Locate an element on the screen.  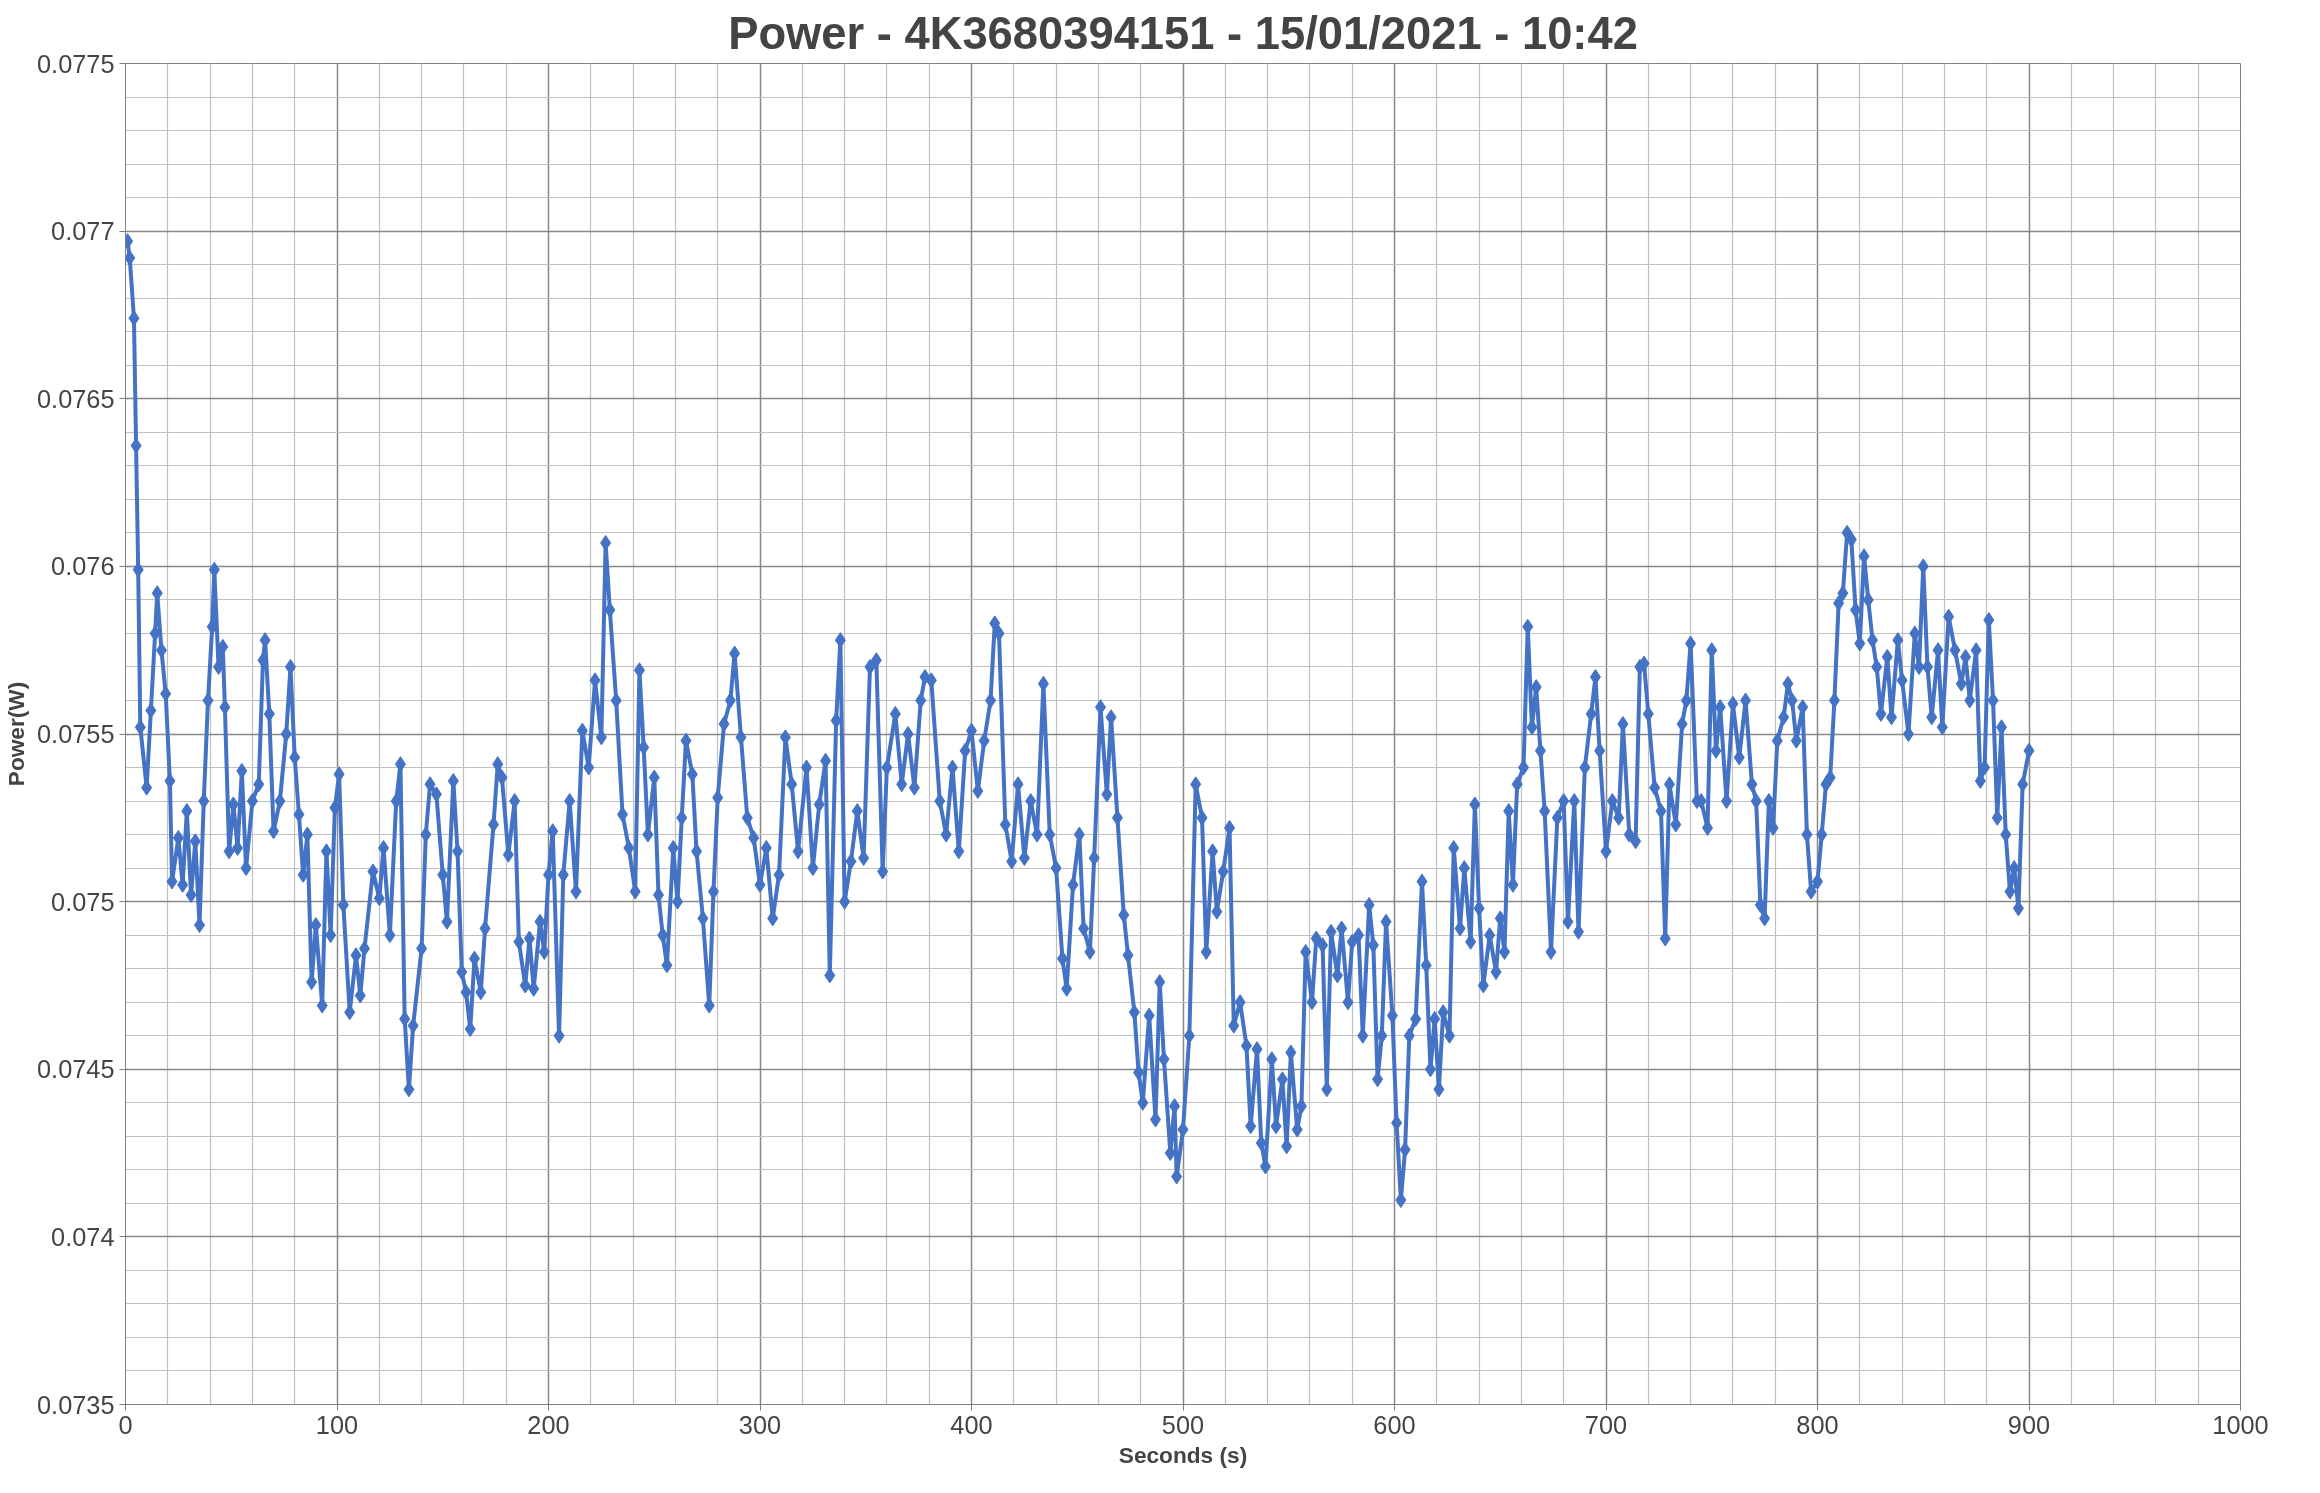
y-tick-label: 0.0775 is located at coordinates (76, 63).